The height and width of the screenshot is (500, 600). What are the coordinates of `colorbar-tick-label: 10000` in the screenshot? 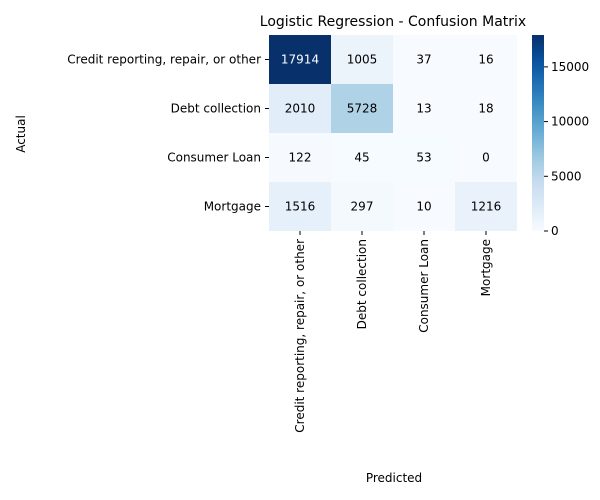 It's located at (570, 122).